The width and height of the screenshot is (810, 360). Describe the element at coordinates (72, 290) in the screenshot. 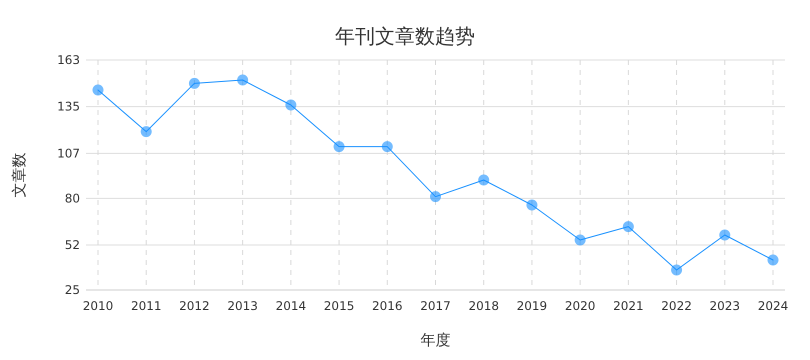

I see `y-tick-label: 25` at that location.